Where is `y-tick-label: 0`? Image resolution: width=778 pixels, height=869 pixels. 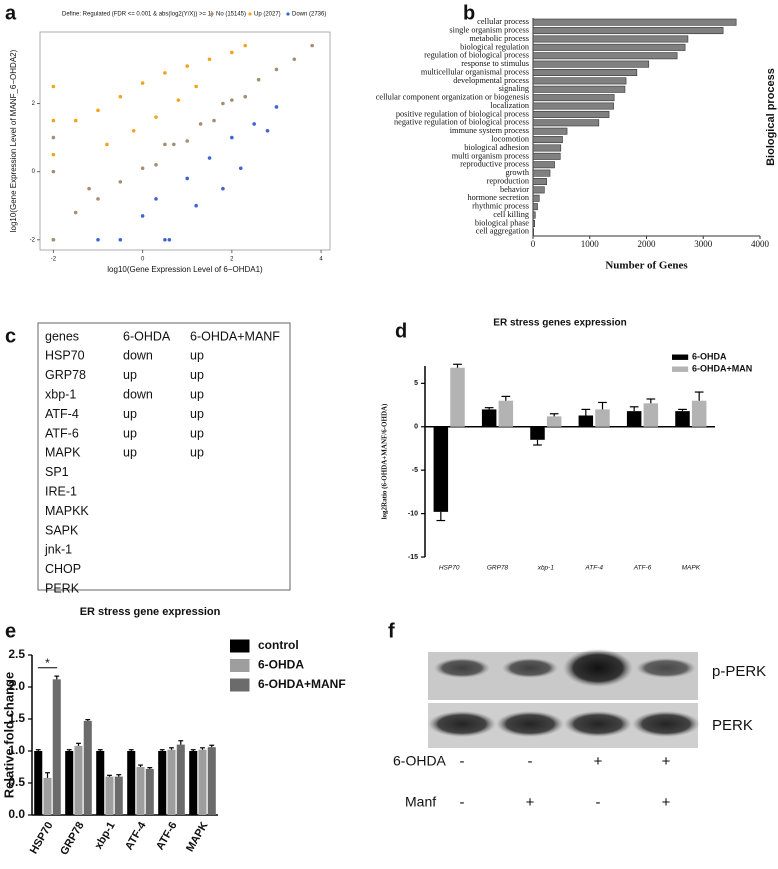
y-tick-label: 0 is located at coordinates (34, 172).